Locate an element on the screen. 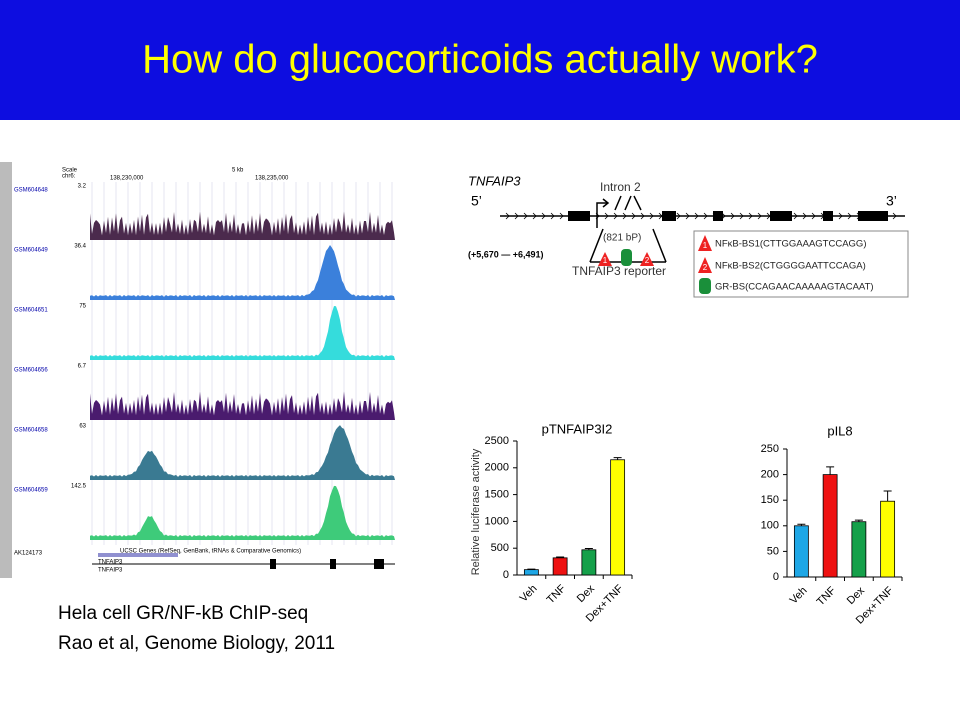 Image resolution: width=960 pixels, height=720 pixels. track-label: GSM604651 is located at coordinates (31, 311).